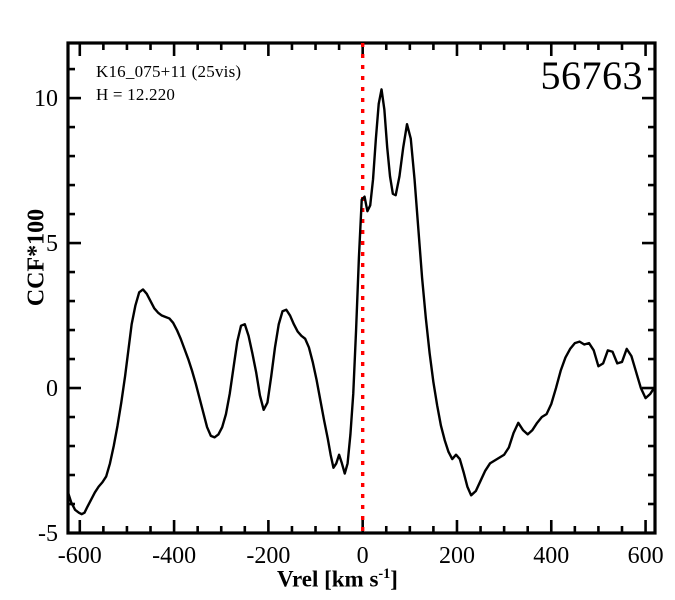  What do you see at coordinates (551, 556) in the screenshot?
I see `x-tick-label: 400` at bounding box center [551, 556].